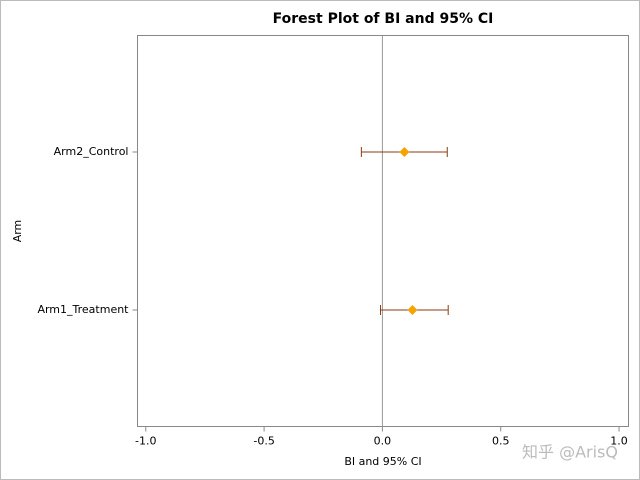 Image resolution: width=640 pixels, height=480 pixels. What do you see at coordinates (619, 441) in the screenshot?
I see `x-tick-label: 1.0` at bounding box center [619, 441].